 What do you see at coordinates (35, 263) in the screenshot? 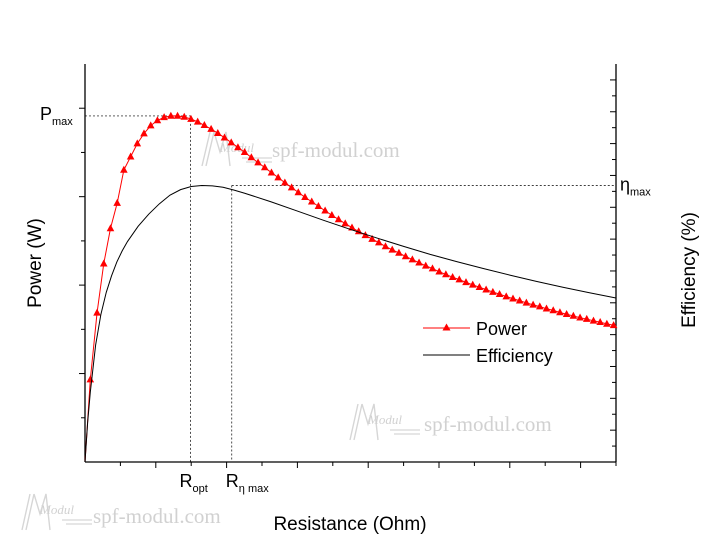
I see `y-axis-left-title: Power (W)` at bounding box center [35, 263].